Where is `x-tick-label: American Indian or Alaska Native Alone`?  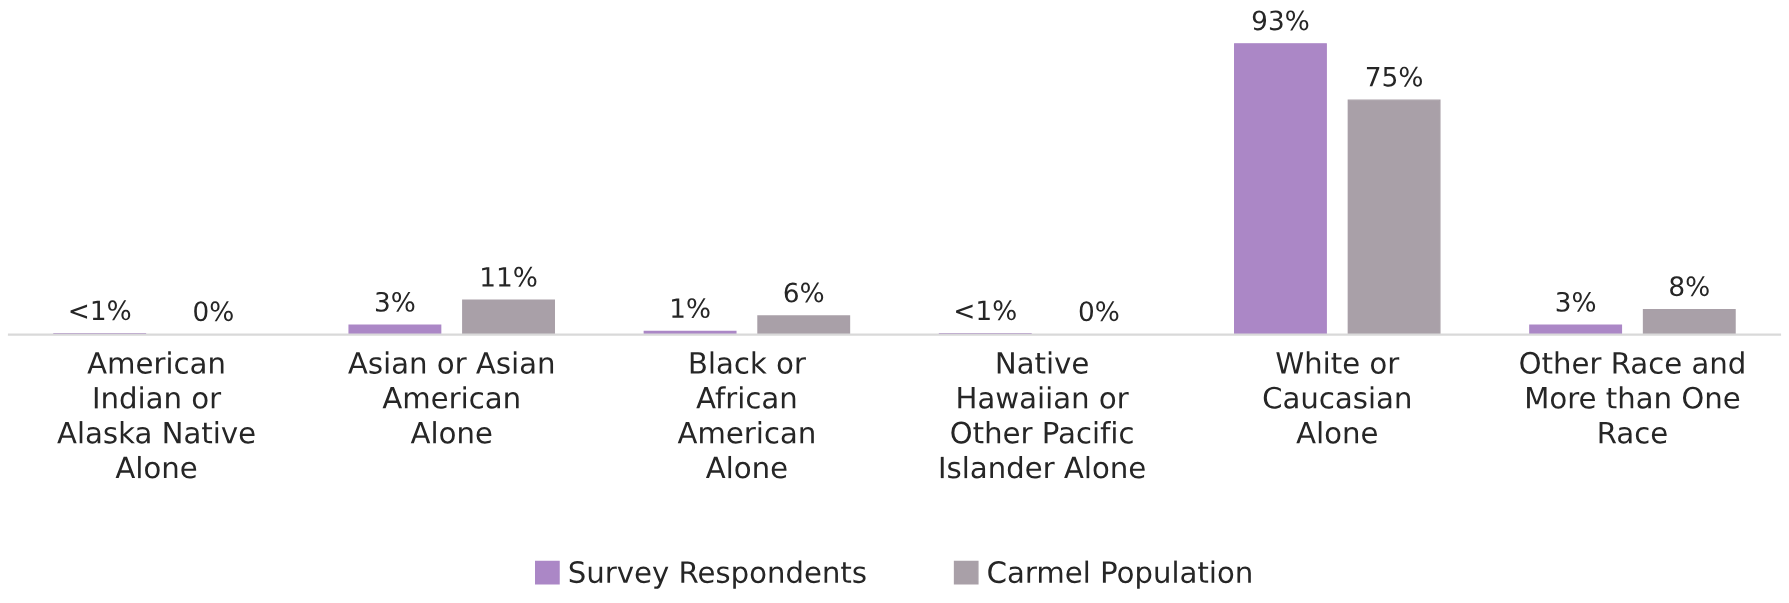 x-tick-label: American Indian or Alaska Native Alone is located at coordinates (156, 415).